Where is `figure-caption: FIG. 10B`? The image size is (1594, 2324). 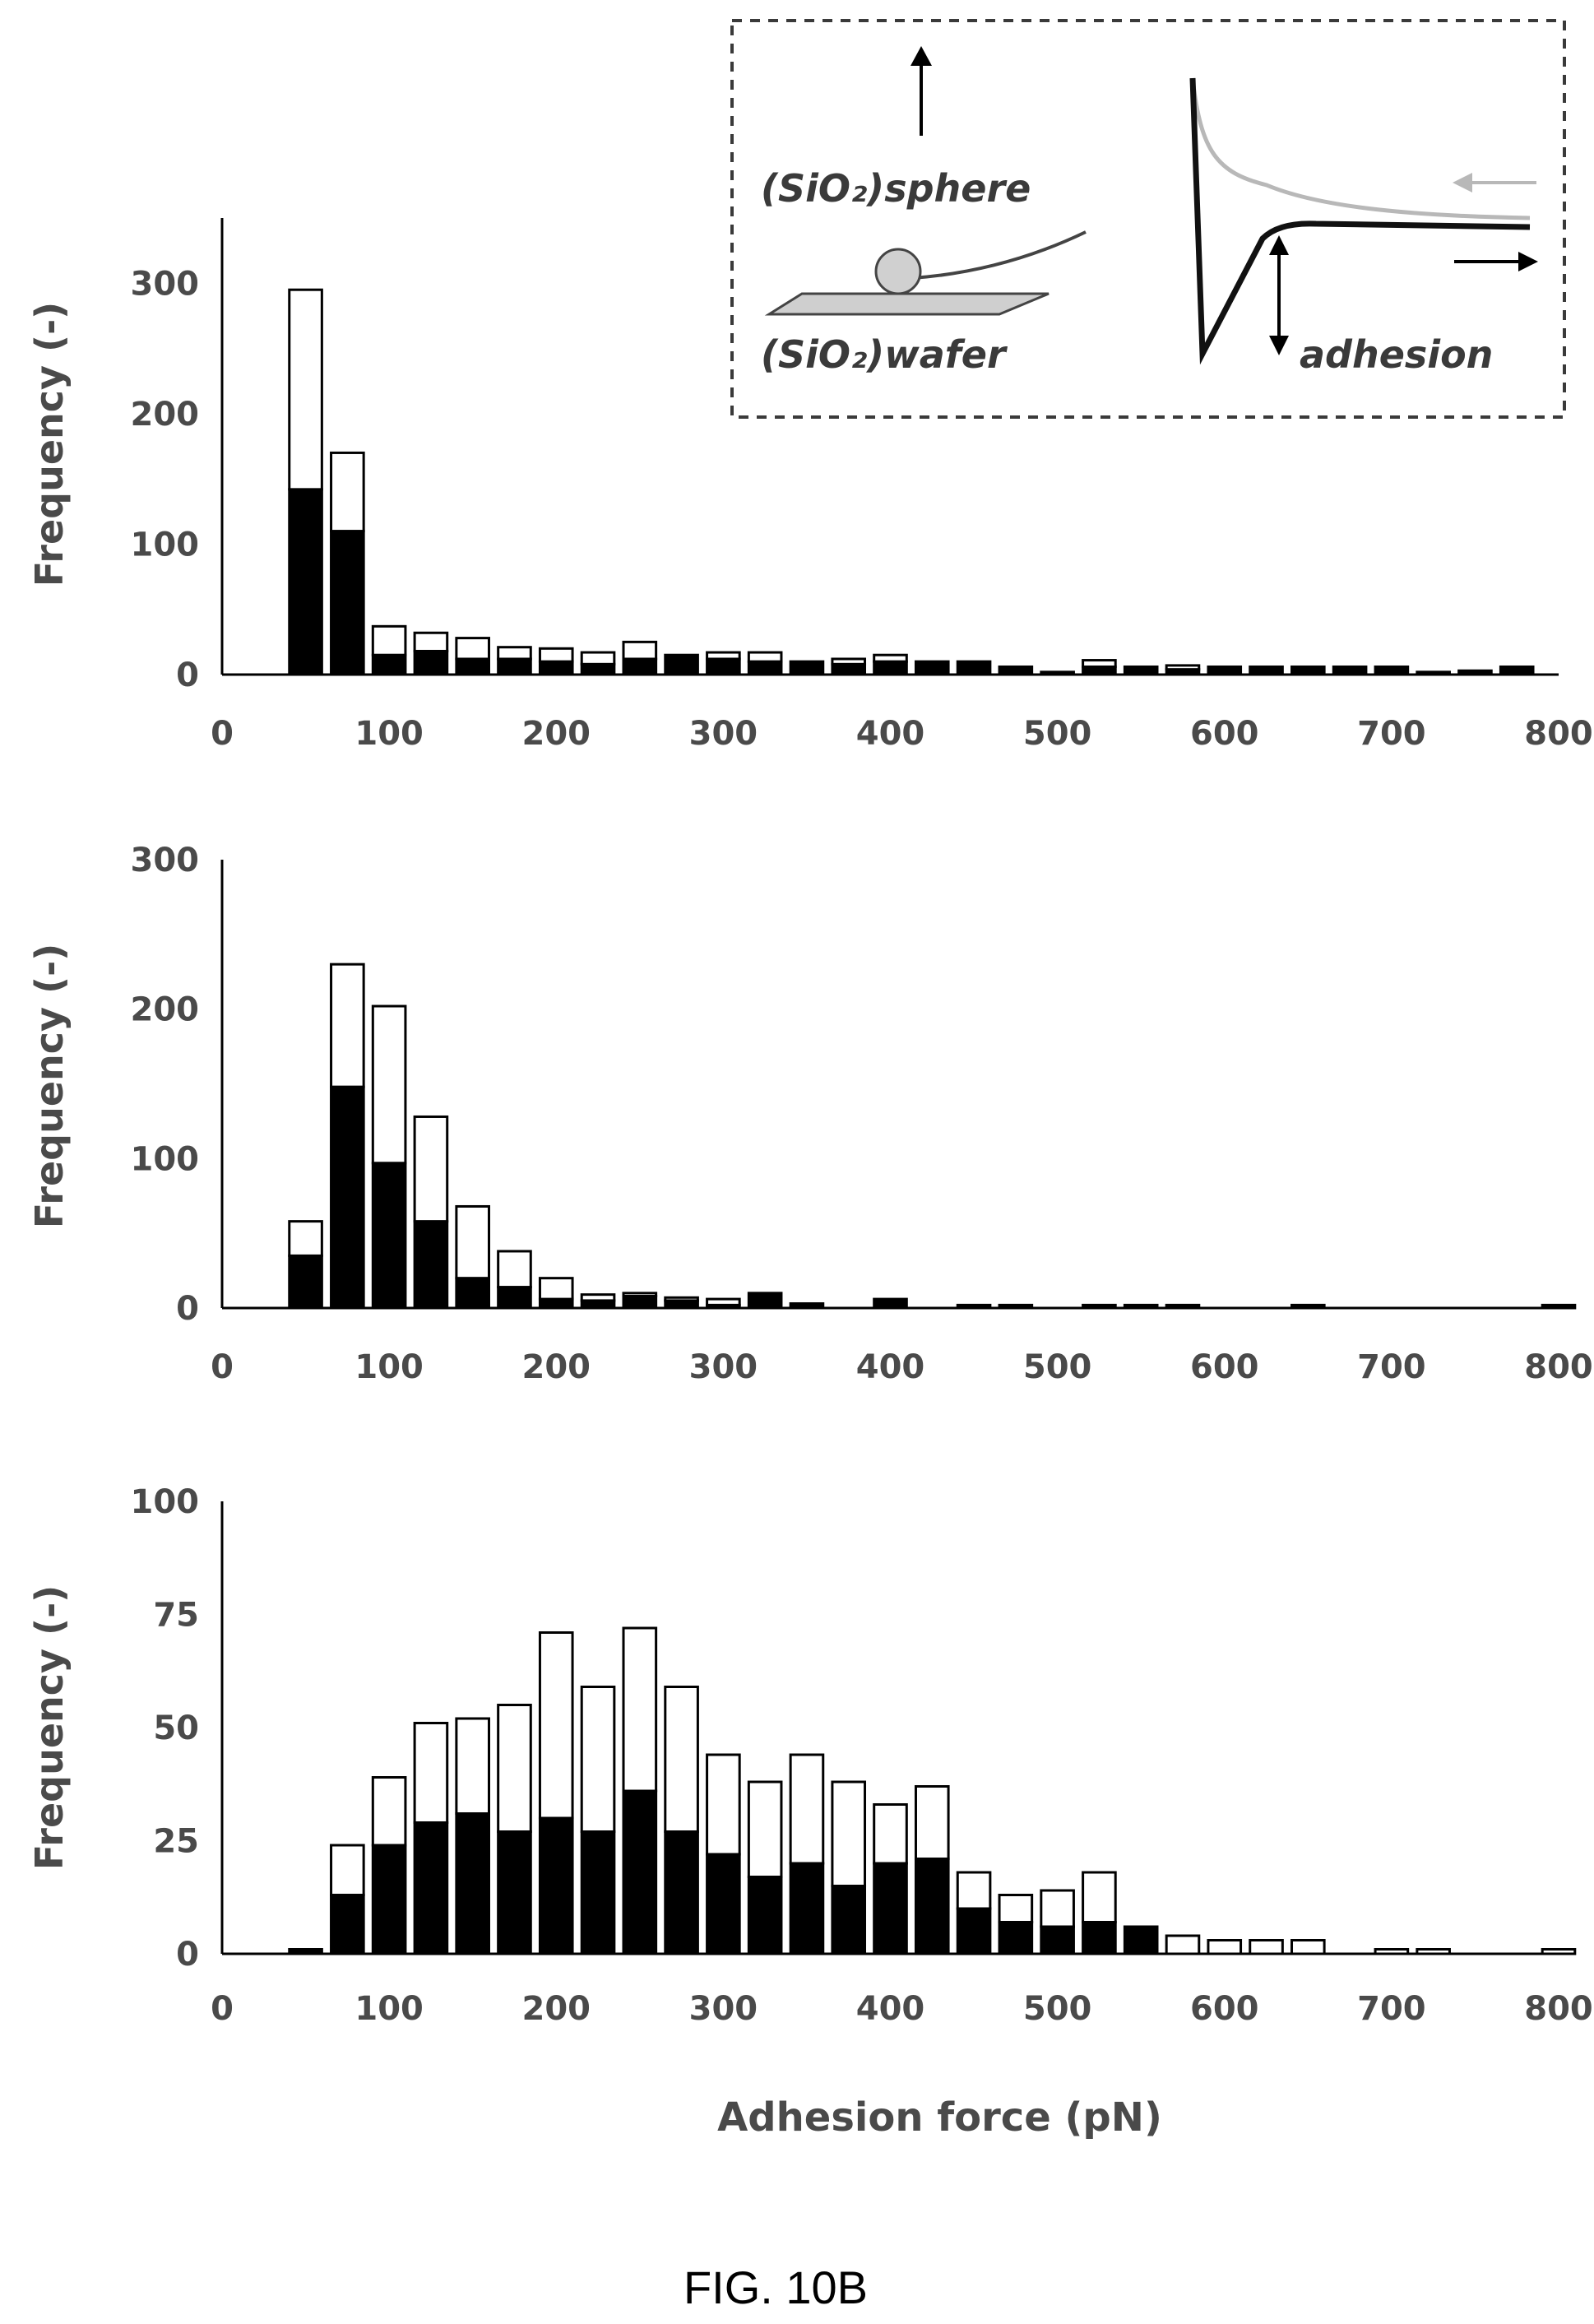
figure-caption: FIG. 10B is located at coordinates (775, 2287).